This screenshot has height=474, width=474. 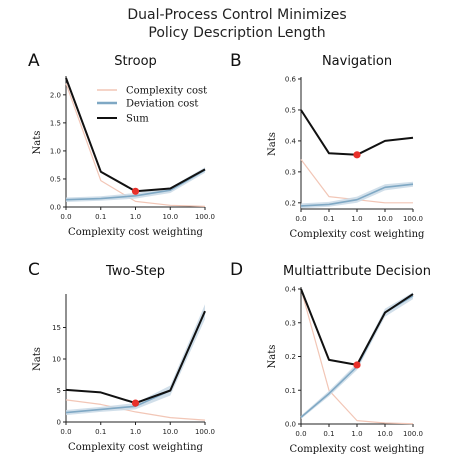 What do you see at coordinates (34, 61) in the screenshot?
I see `panel-letter: A` at bounding box center [34, 61].